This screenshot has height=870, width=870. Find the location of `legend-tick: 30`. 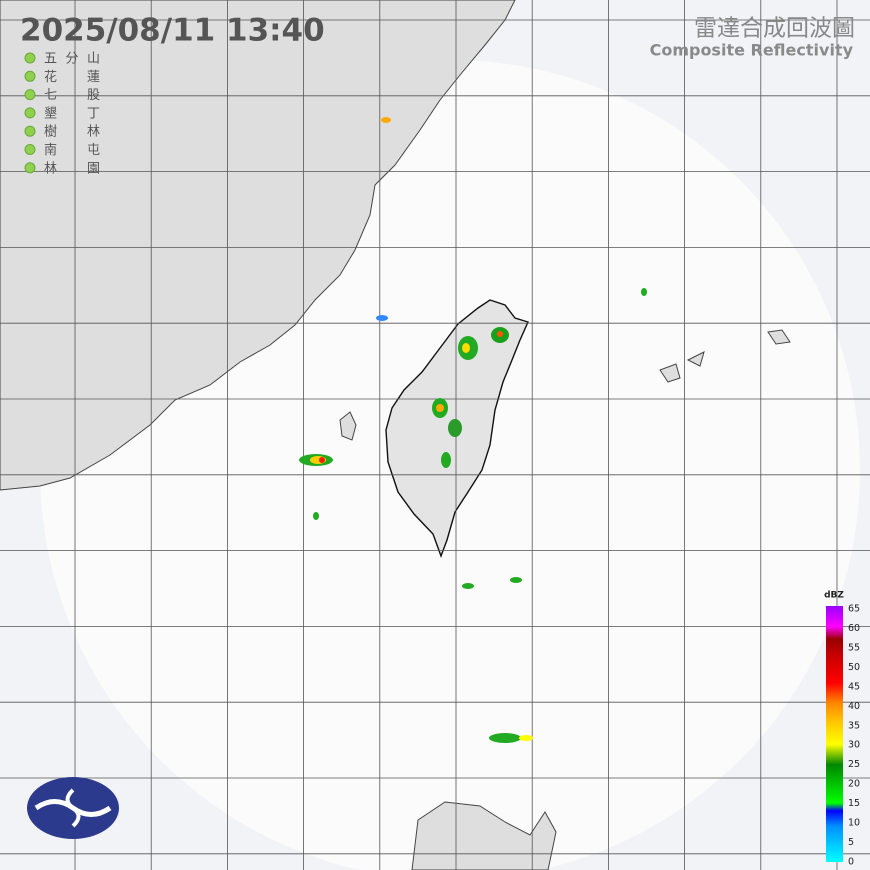

legend-tick: 30 is located at coordinates (854, 745).